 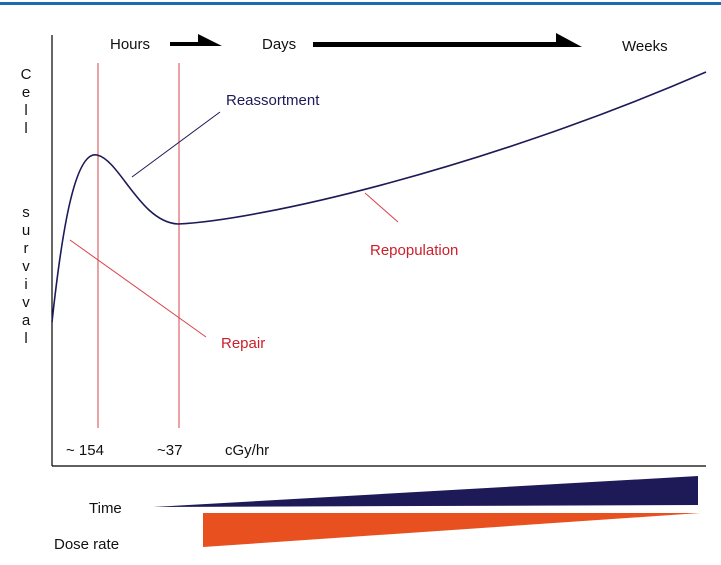 What do you see at coordinates (451, 530) in the screenshot?
I see `dose-rate-wedge` at bounding box center [451, 530].